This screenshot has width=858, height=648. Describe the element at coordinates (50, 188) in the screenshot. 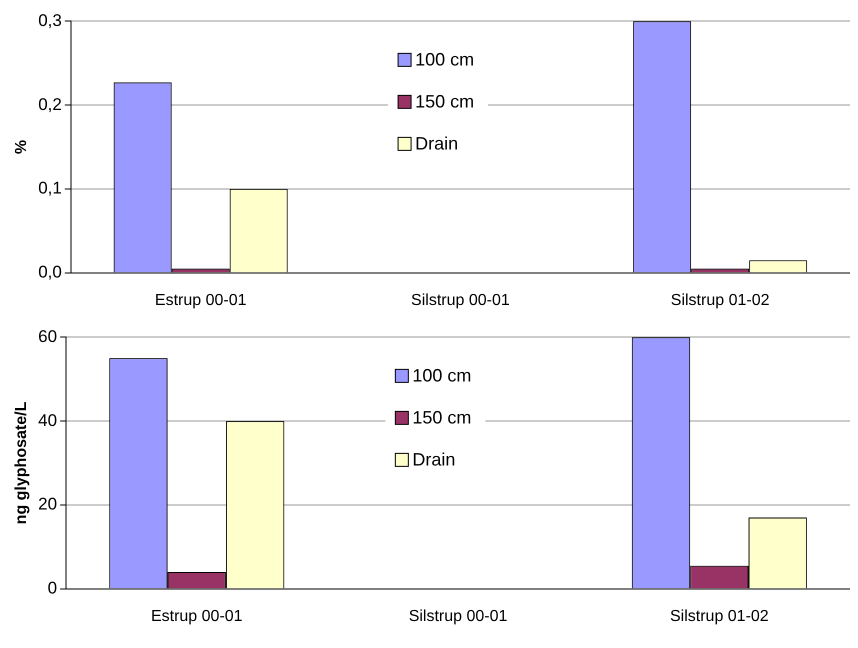

I see `y-tick-label: 0,1` at that location.